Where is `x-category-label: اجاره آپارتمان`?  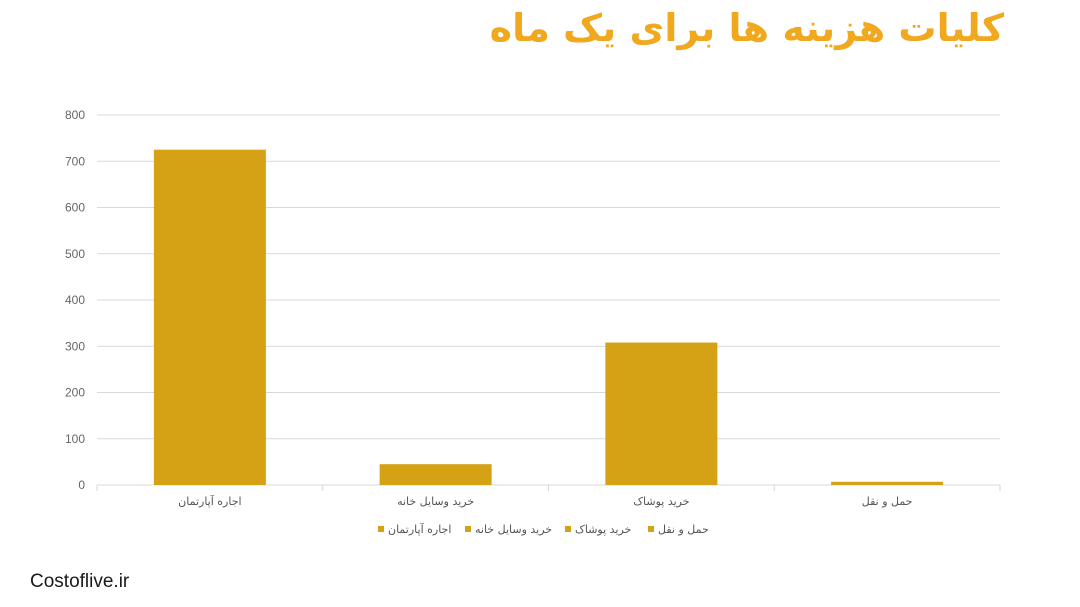 x-category-label: اجاره آپارتمان is located at coordinates (209, 501).